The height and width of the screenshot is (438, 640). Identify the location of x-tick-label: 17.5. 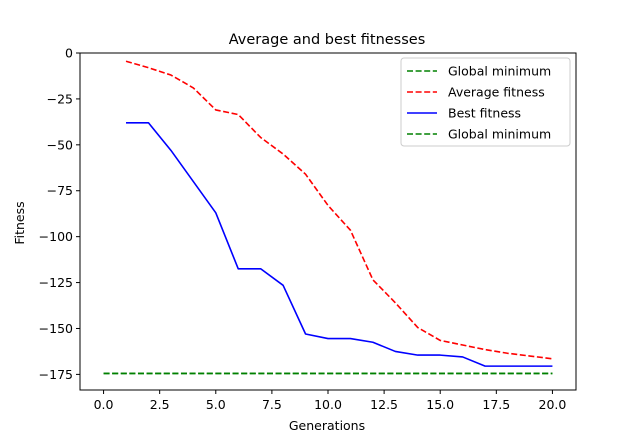
(496, 404).